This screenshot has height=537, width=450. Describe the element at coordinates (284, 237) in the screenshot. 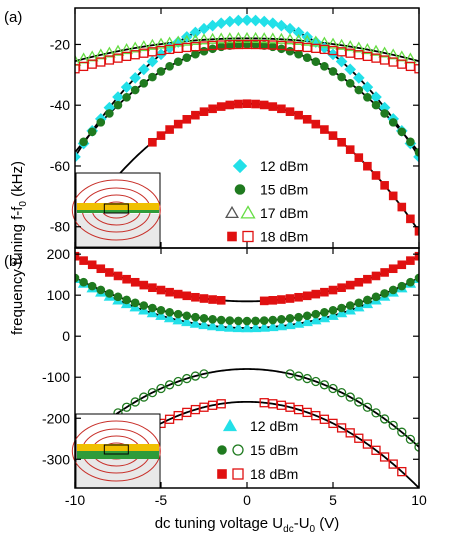

I see `legend-label: 18 dBm` at that location.